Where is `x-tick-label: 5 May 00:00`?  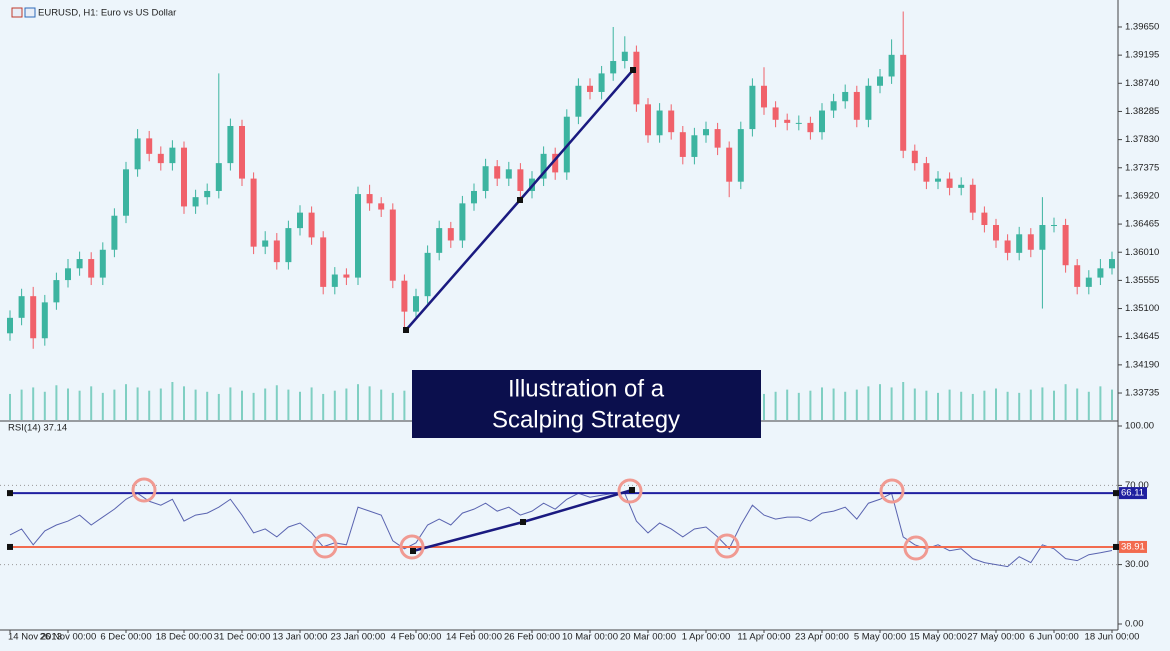 x-tick-label: 5 May 00:00 is located at coordinates (880, 637).